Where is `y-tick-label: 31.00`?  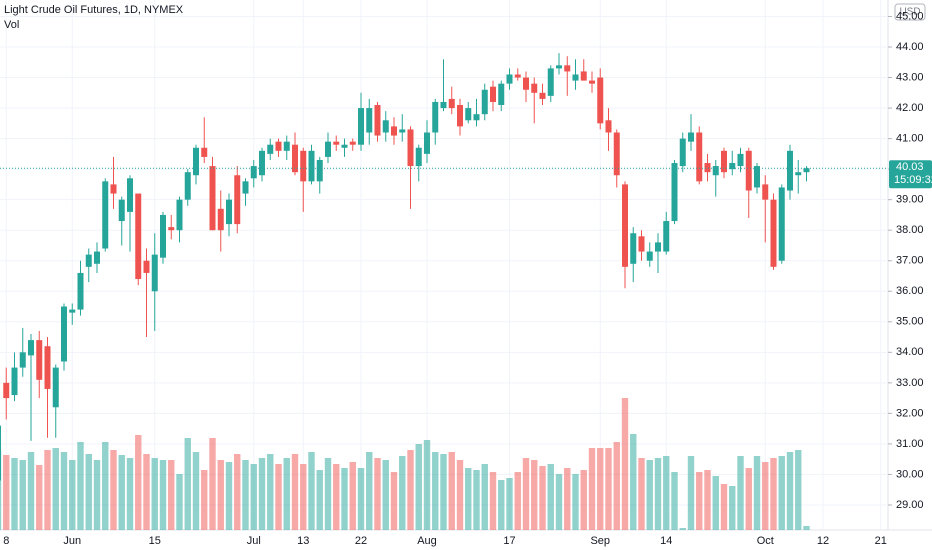 y-tick-label: 31.00 is located at coordinates (910, 444).